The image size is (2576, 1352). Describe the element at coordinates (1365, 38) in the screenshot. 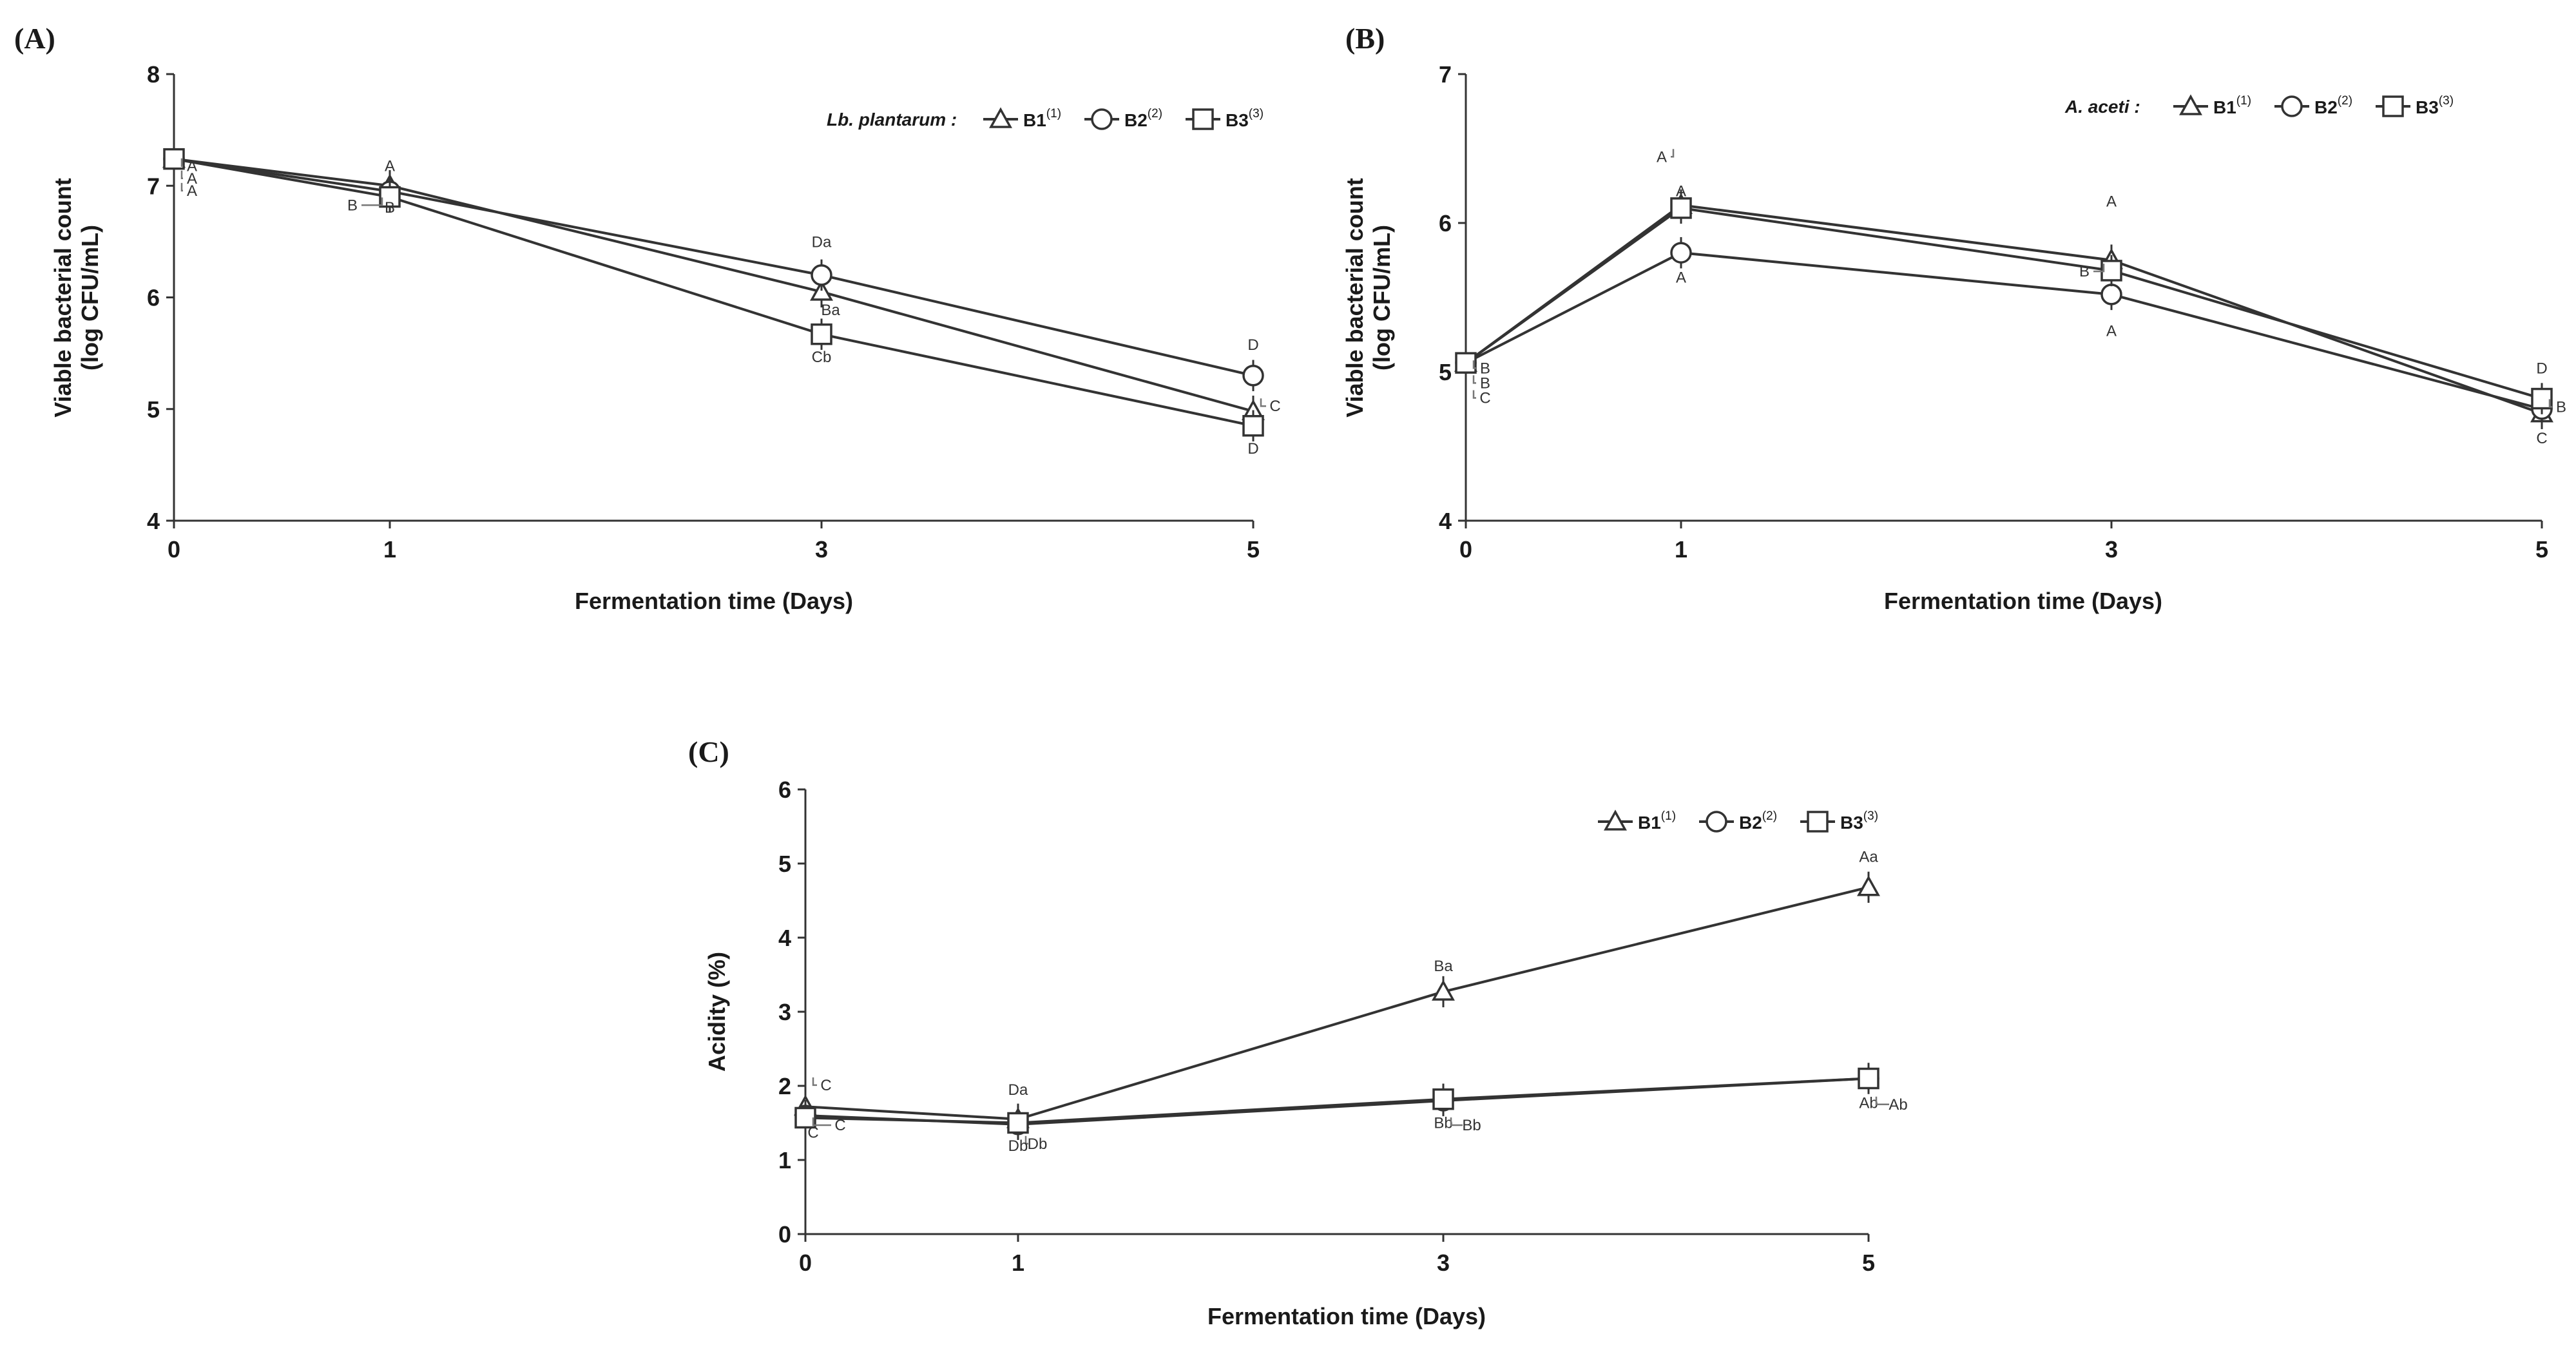

I see `panel-label: (B)` at that location.